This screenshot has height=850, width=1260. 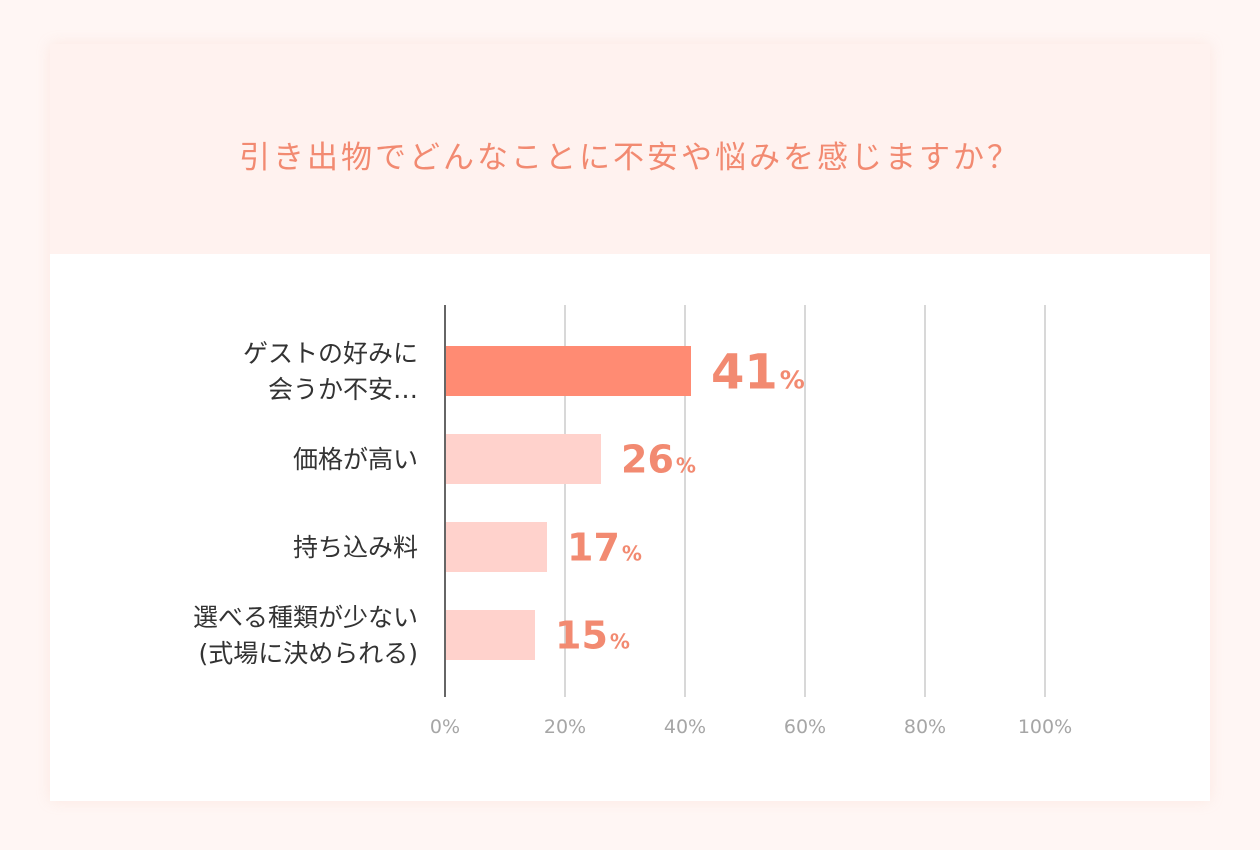 What do you see at coordinates (604, 548) in the screenshot?
I see `value-label: 17%` at bounding box center [604, 548].